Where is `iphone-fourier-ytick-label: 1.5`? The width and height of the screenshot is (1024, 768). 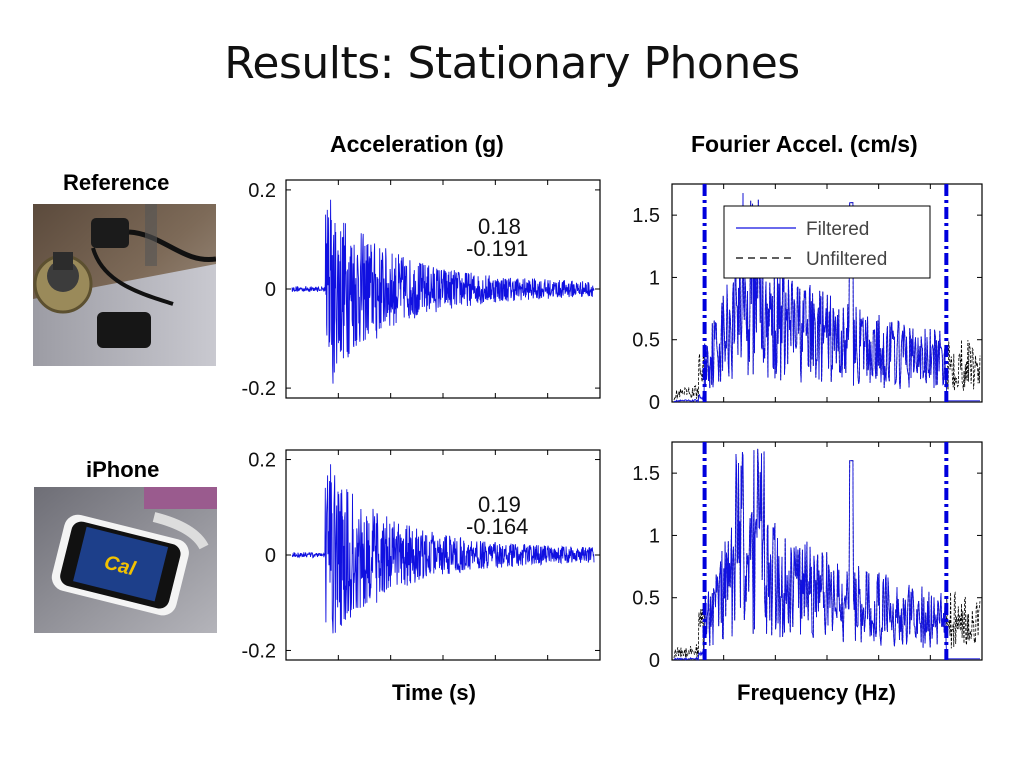 iphone-fourier-ytick-label: 1.5 is located at coordinates (646, 474).